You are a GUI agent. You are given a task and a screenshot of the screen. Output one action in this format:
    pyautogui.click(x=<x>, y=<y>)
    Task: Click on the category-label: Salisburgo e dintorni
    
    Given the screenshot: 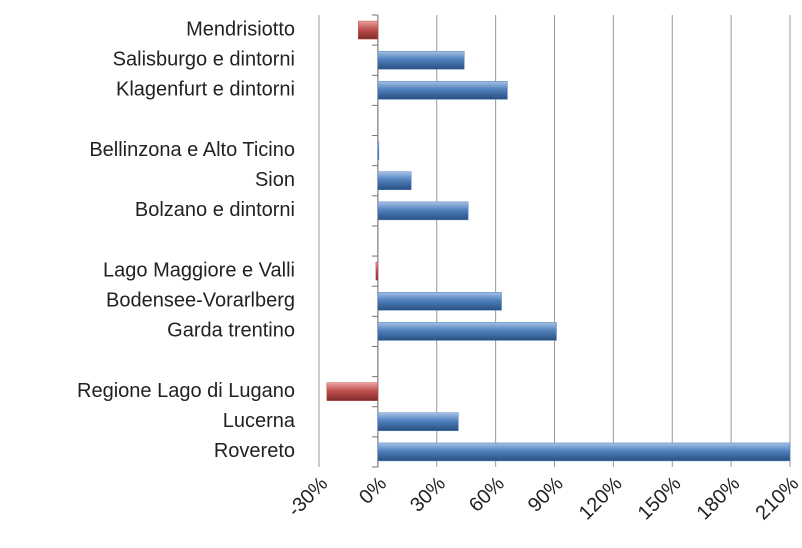 What is the action you would take?
    pyautogui.click(x=204, y=59)
    